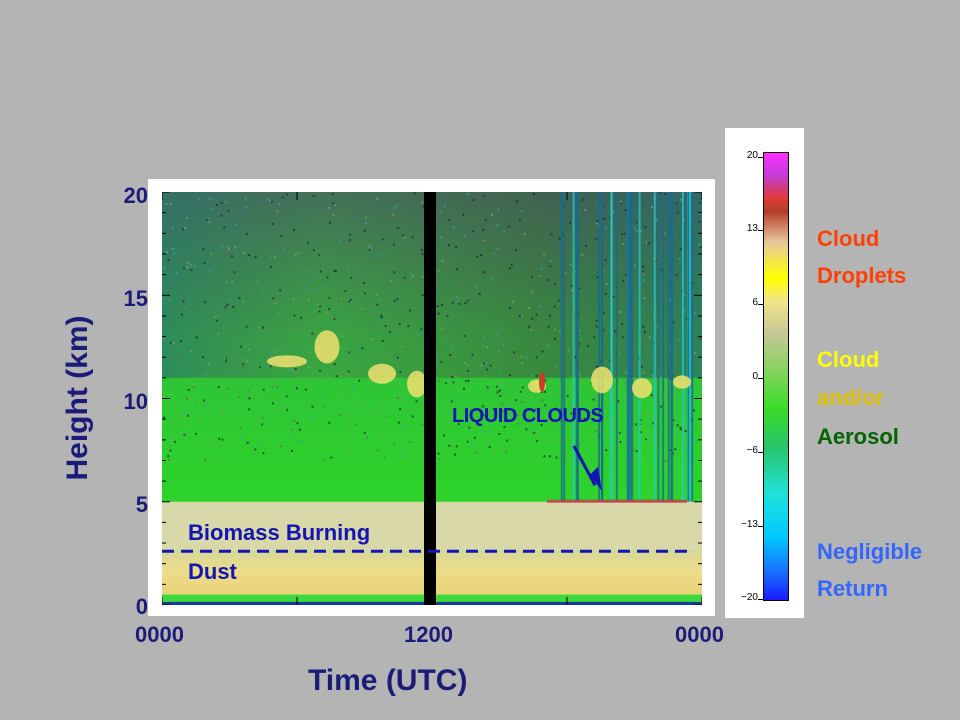 This screenshot has height=720, width=960. Describe the element at coordinates (752, 450) in the screenshot. I see `colorbar-tick-label: −6` at that location.